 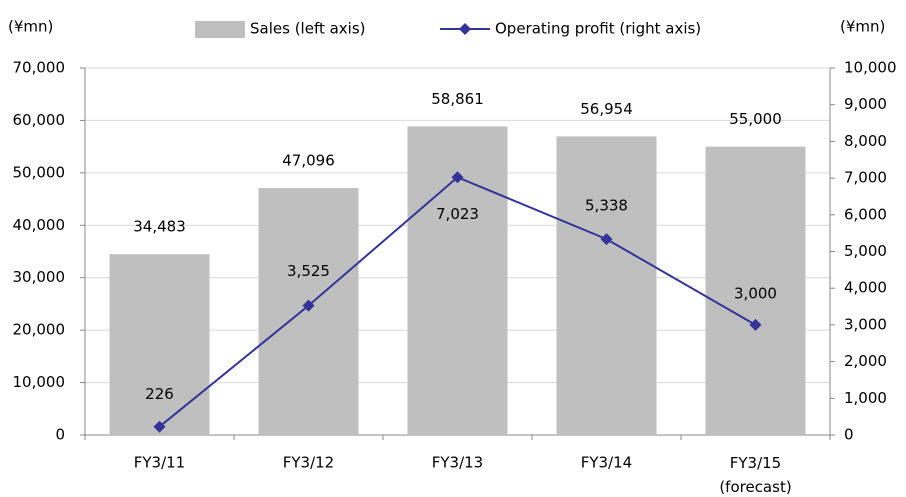 I want to click on bar-value-label: 58,861, so click(x=457, y=99).